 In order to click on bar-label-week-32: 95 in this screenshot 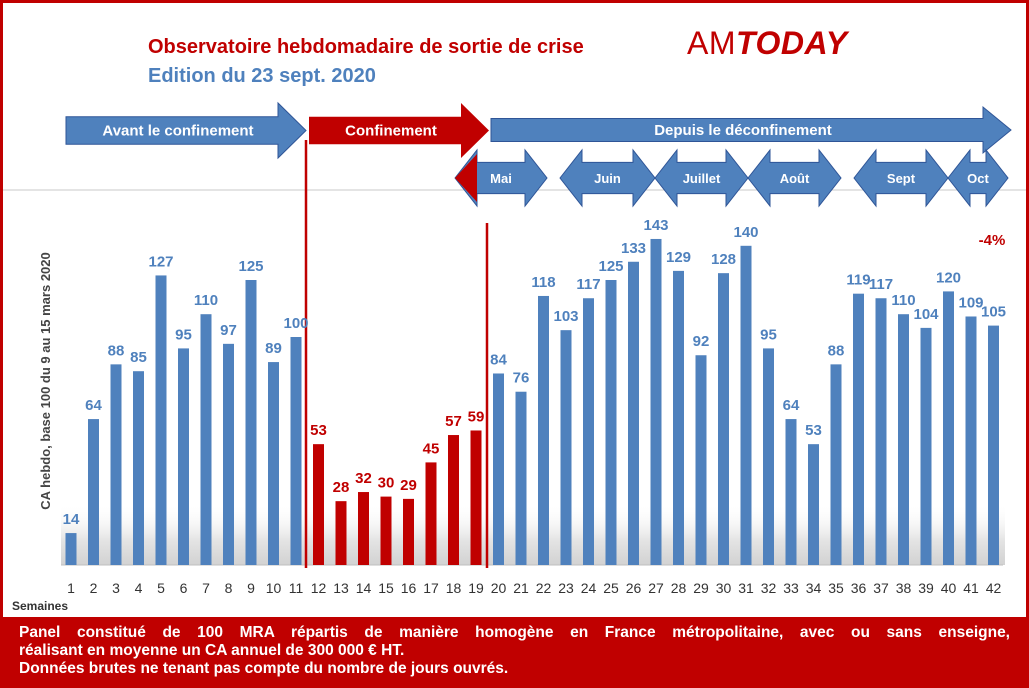, I will do `click(768, 334)`.